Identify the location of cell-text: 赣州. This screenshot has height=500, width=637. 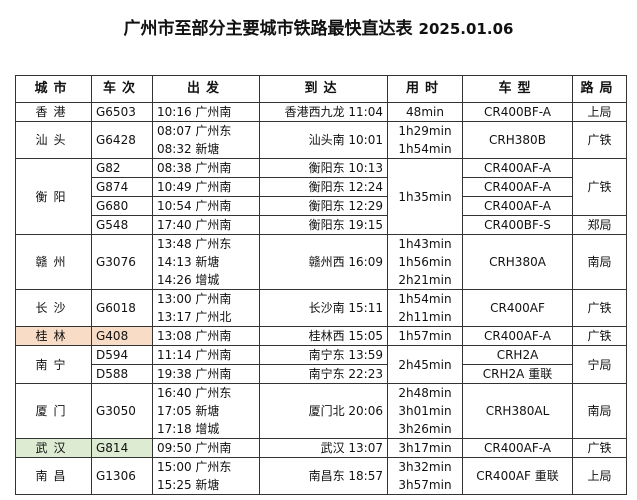
(53, 262).